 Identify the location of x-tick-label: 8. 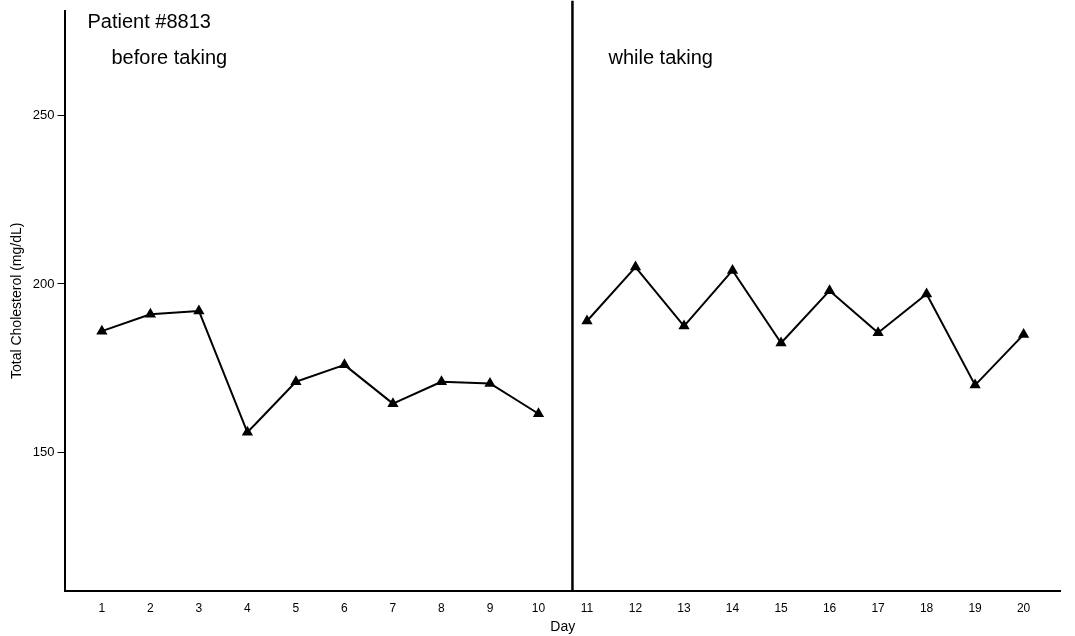
(442, 608).